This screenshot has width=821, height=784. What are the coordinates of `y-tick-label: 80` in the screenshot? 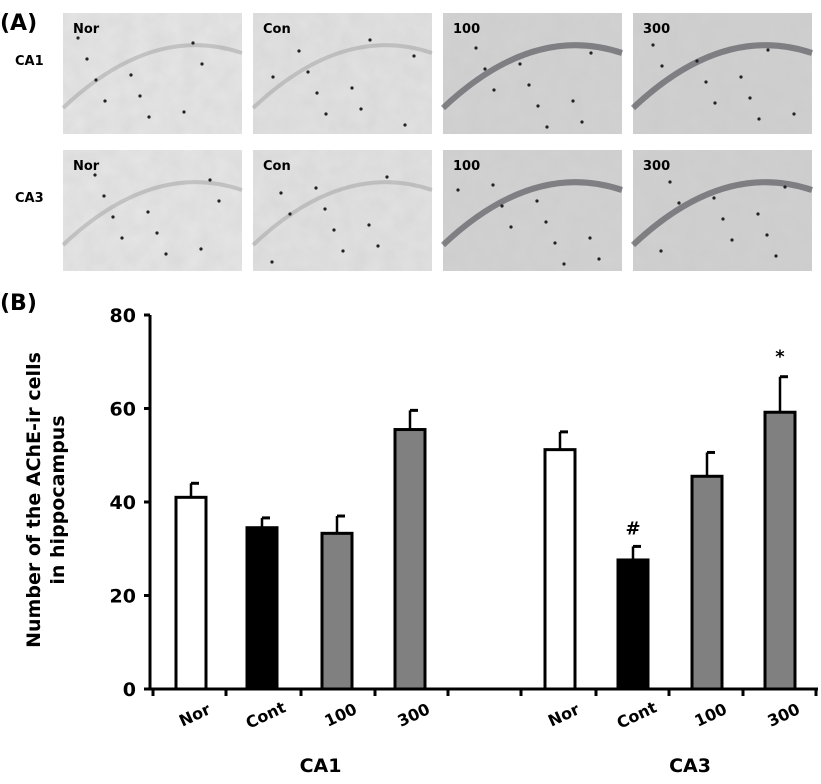 It's located at (123, 316).